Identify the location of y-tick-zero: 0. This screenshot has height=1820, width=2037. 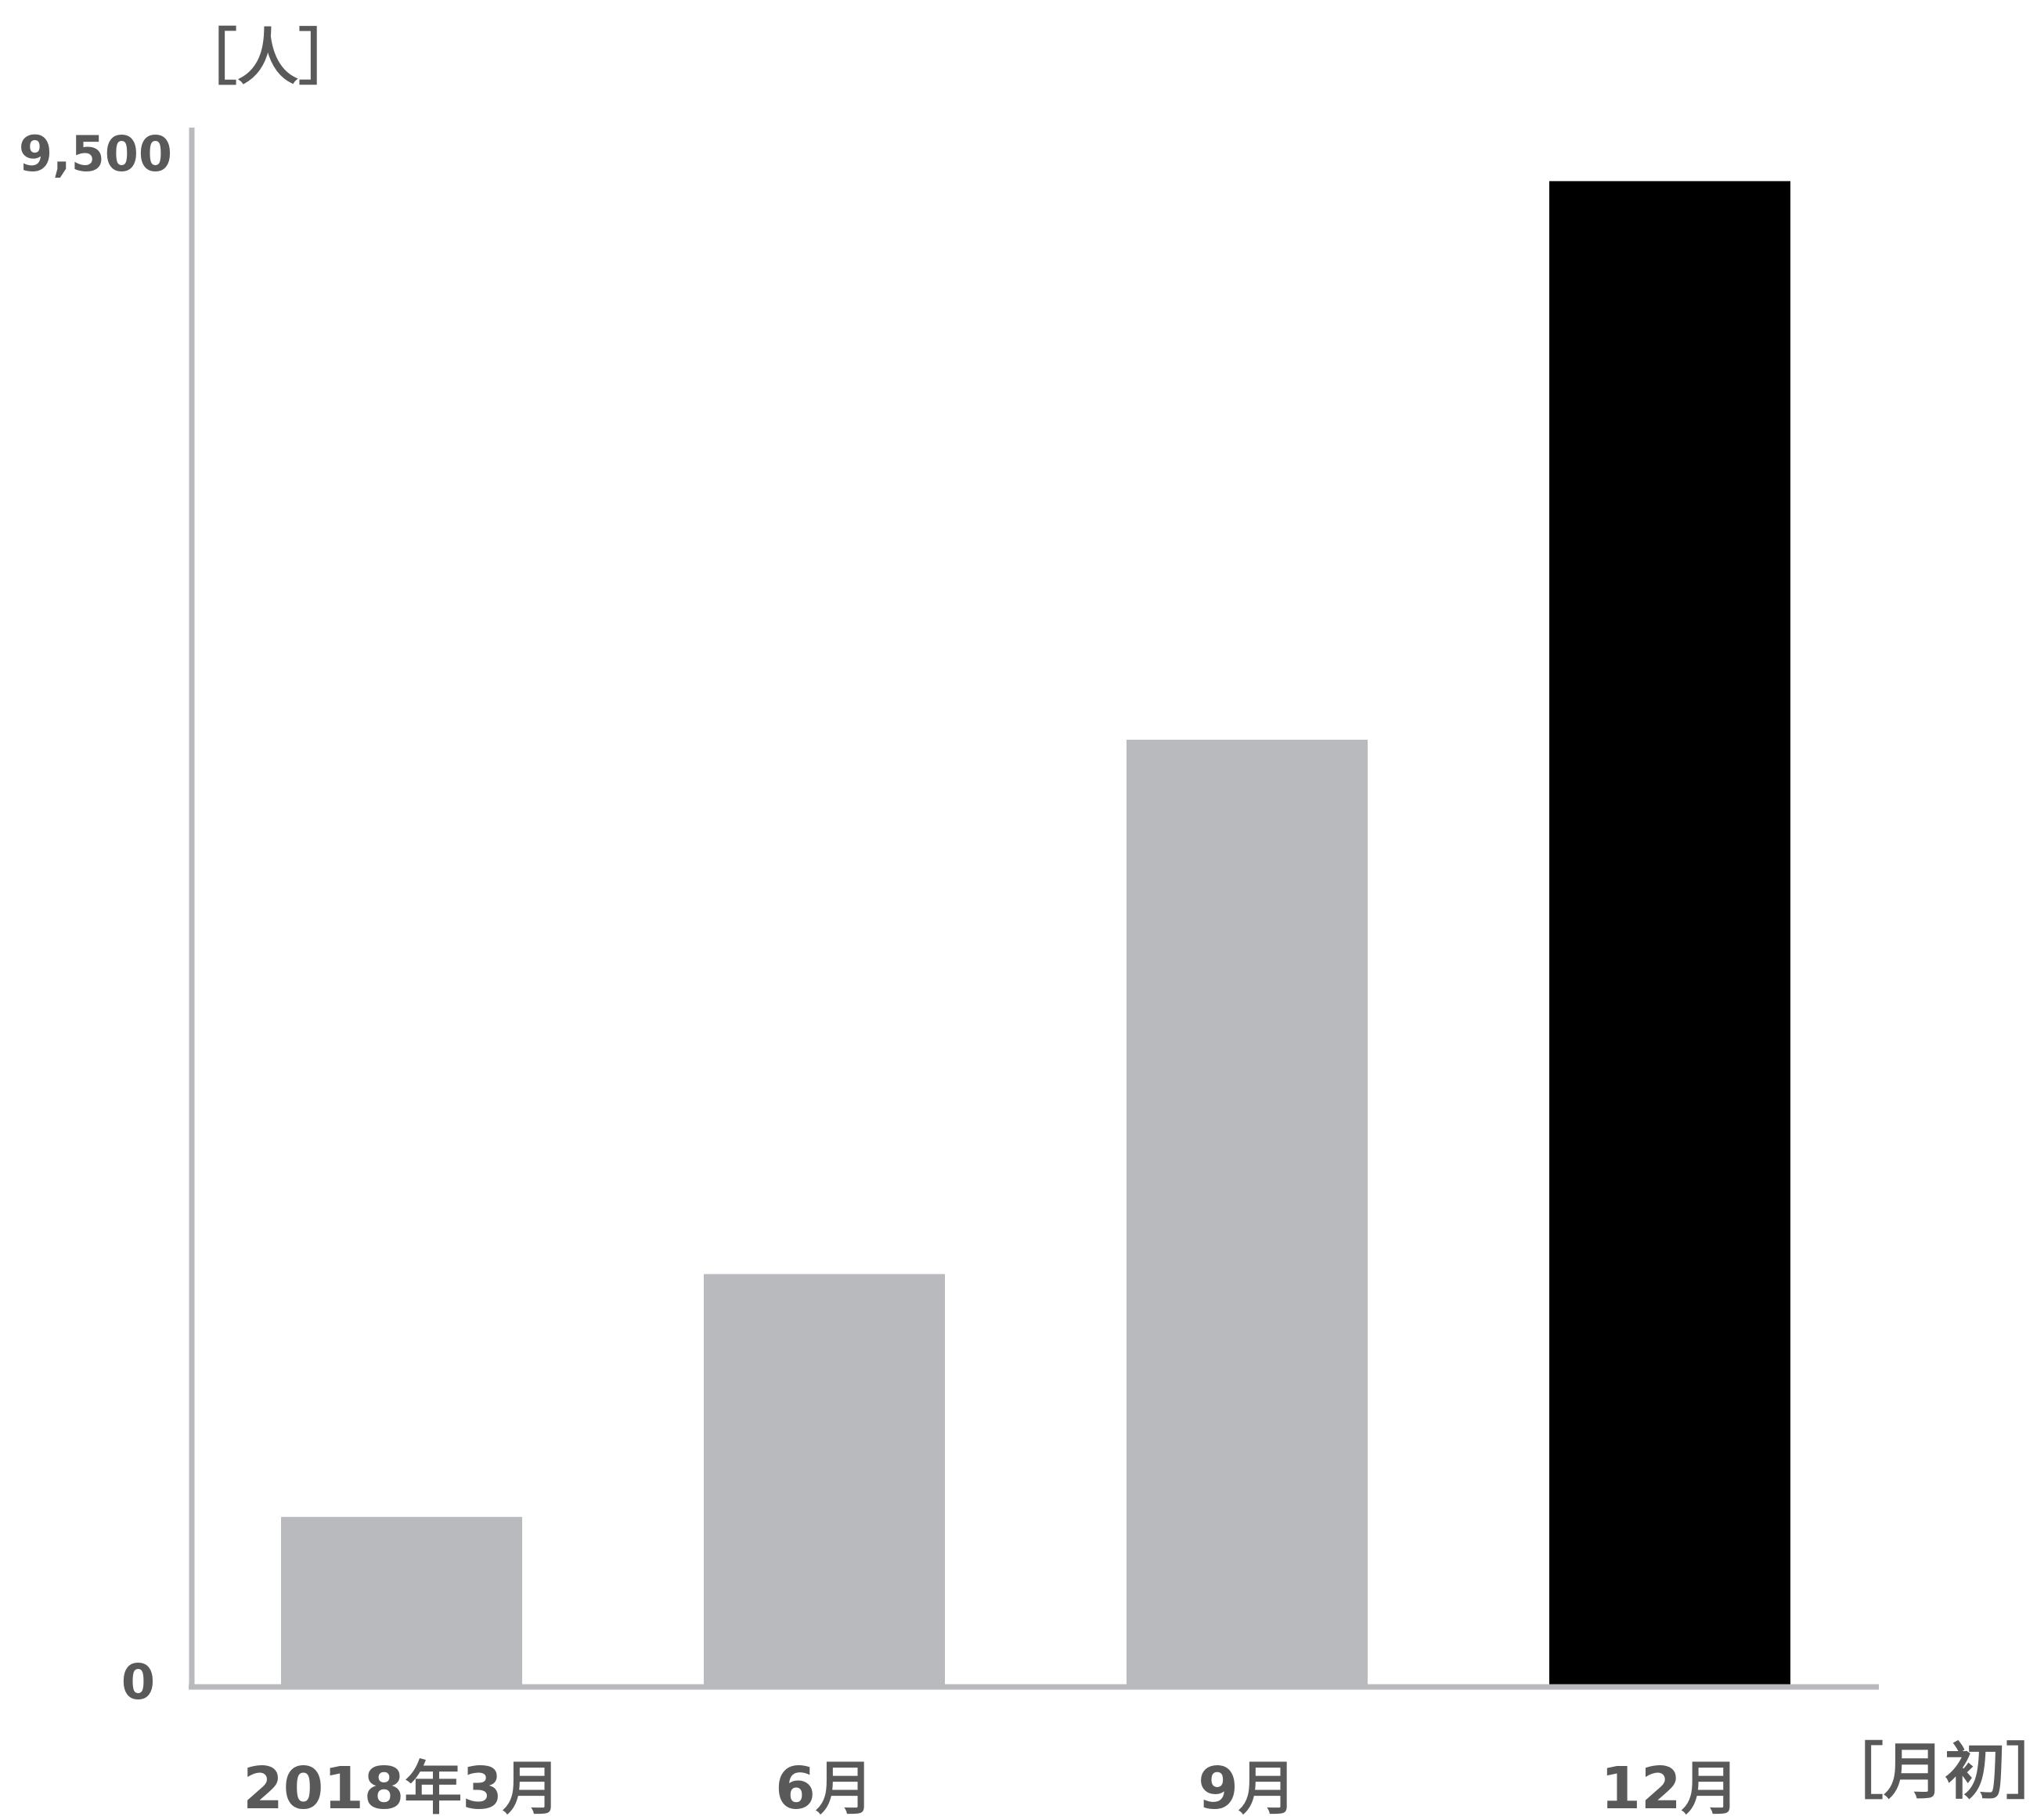
(138, 1681).